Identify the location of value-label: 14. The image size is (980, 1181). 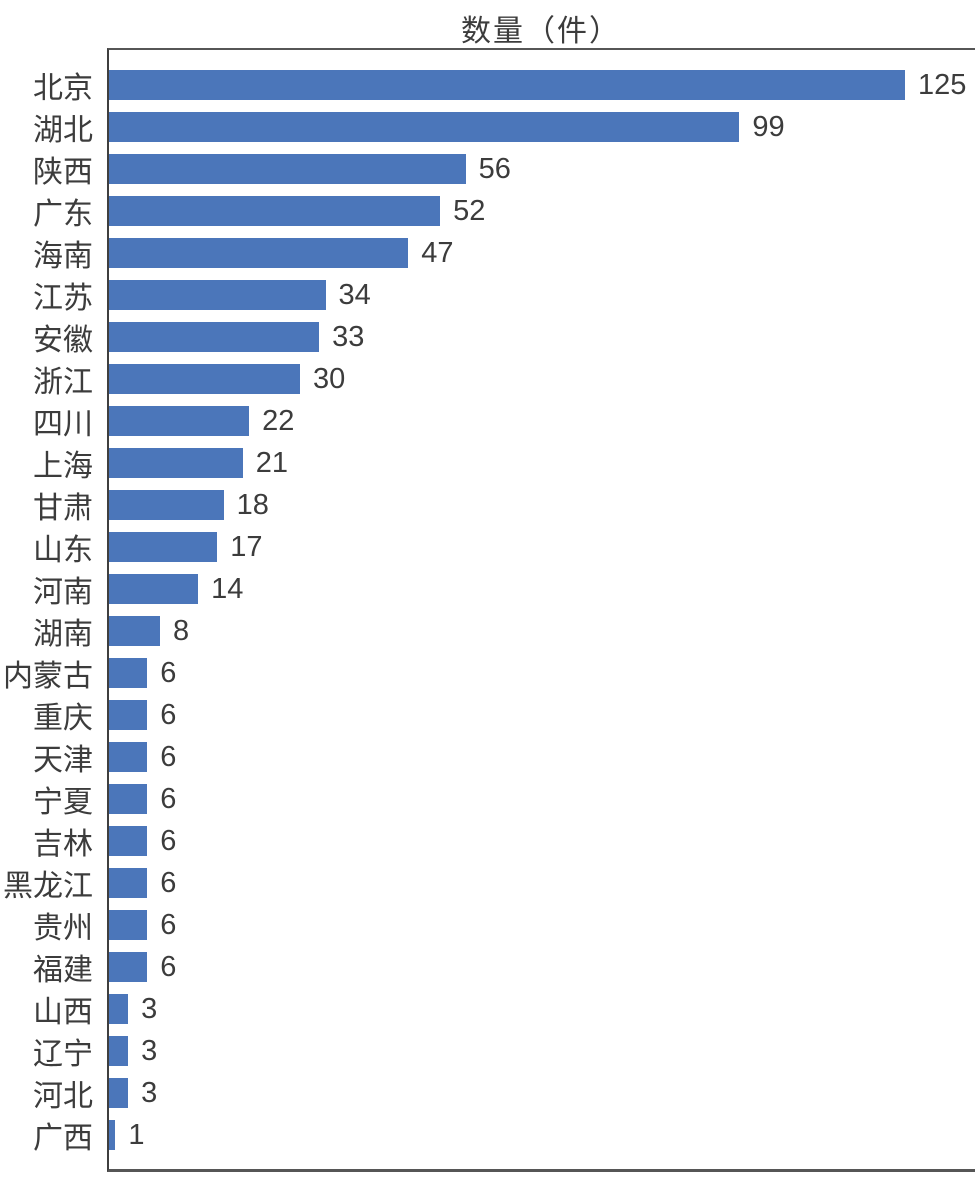
(227, 588).